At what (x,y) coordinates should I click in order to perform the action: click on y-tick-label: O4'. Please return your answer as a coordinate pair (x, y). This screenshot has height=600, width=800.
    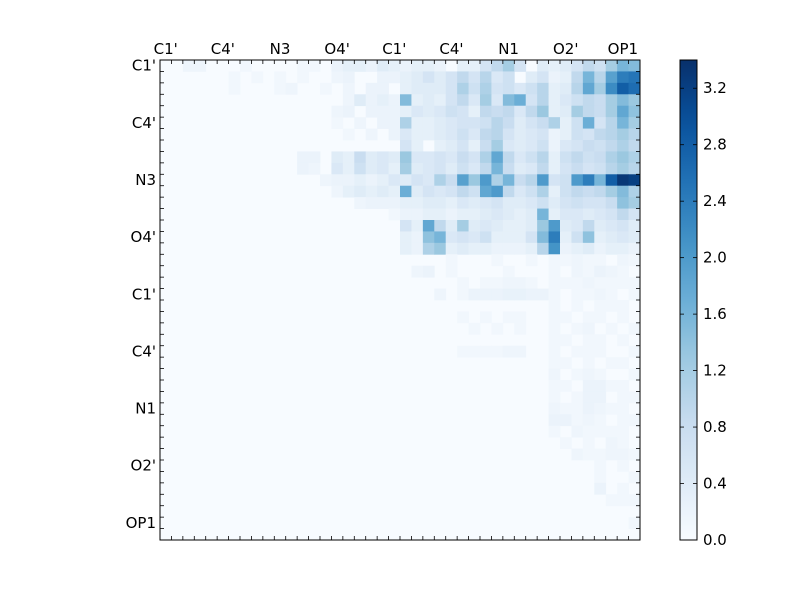
    Looking at the image, I should click on (143, 237).